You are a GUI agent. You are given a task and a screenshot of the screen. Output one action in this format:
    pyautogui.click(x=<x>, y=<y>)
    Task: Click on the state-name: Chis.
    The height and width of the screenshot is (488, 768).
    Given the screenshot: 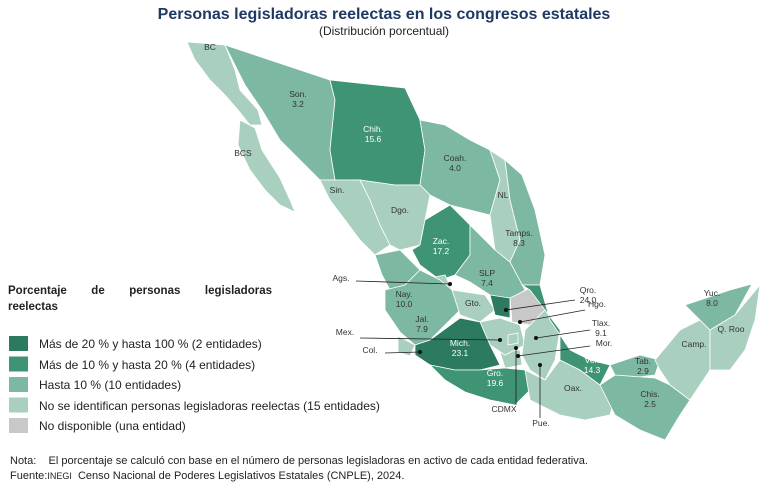 What is the action you would take?
    pyautogui.click(x=649, y=394)
    